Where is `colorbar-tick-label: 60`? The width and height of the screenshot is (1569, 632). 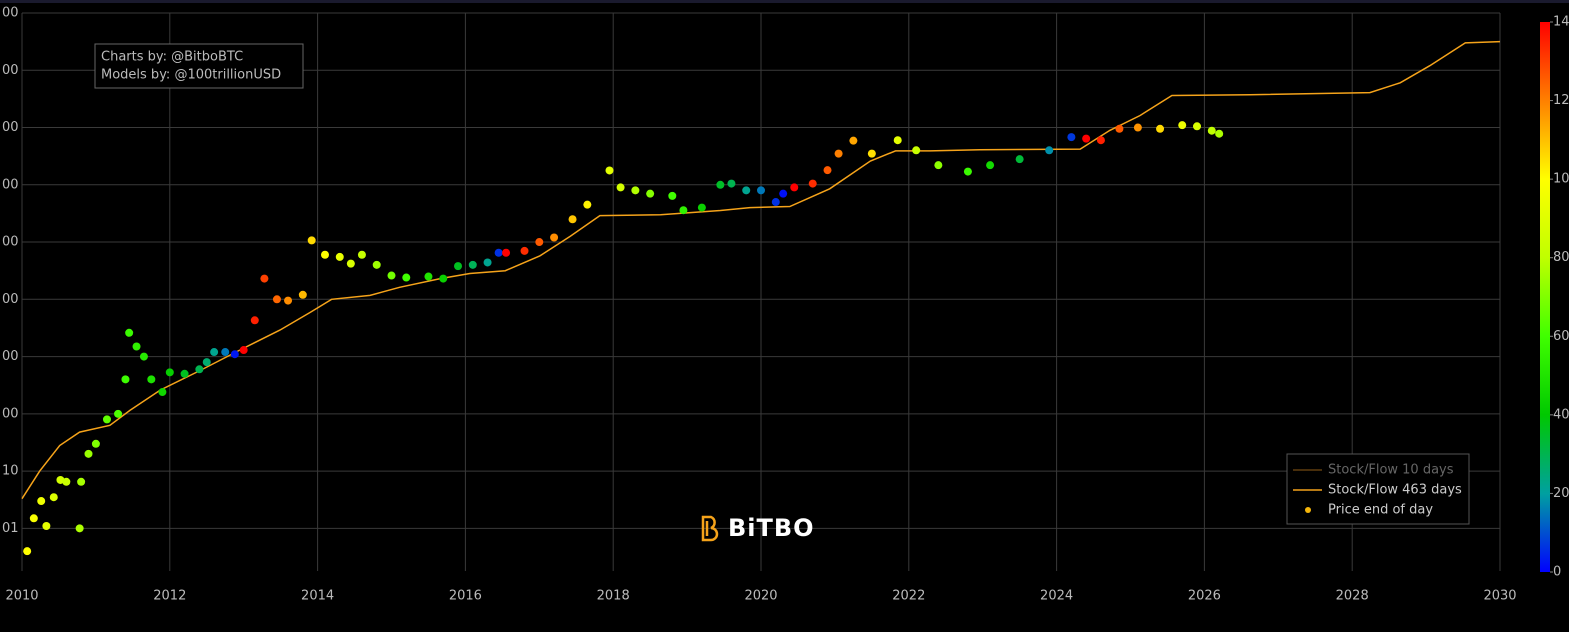 colorbar-tick-label: 60 is located at coordinates (1561, 336).